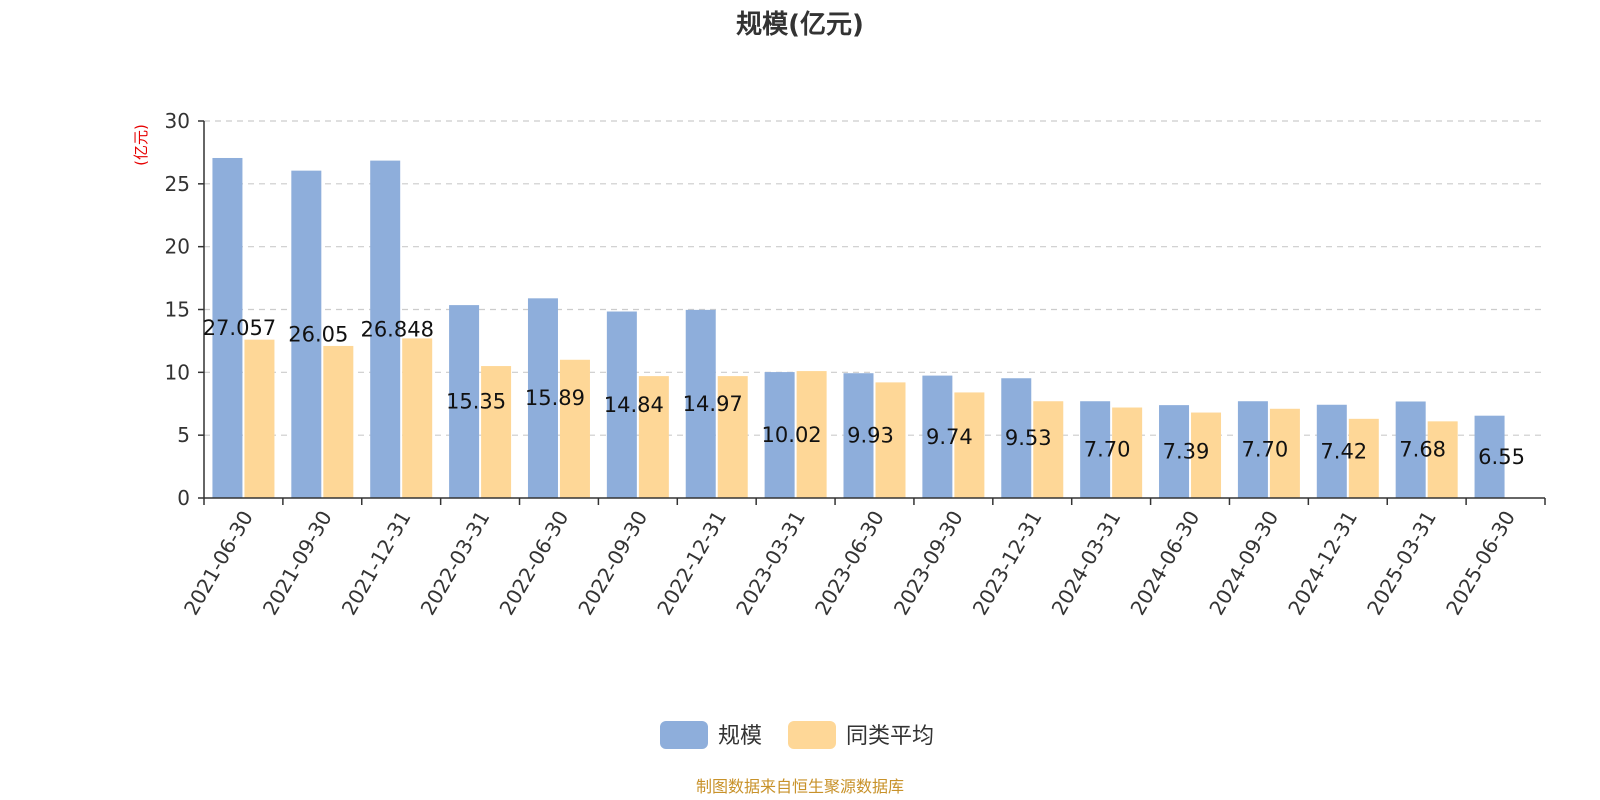 The width and height of the screenshot is (1600, 800). What do you see at coordinates (141, 145) in the screenshot?
I see `y-axis-unit-label: (亿元)` at bounding box center [141, 145].